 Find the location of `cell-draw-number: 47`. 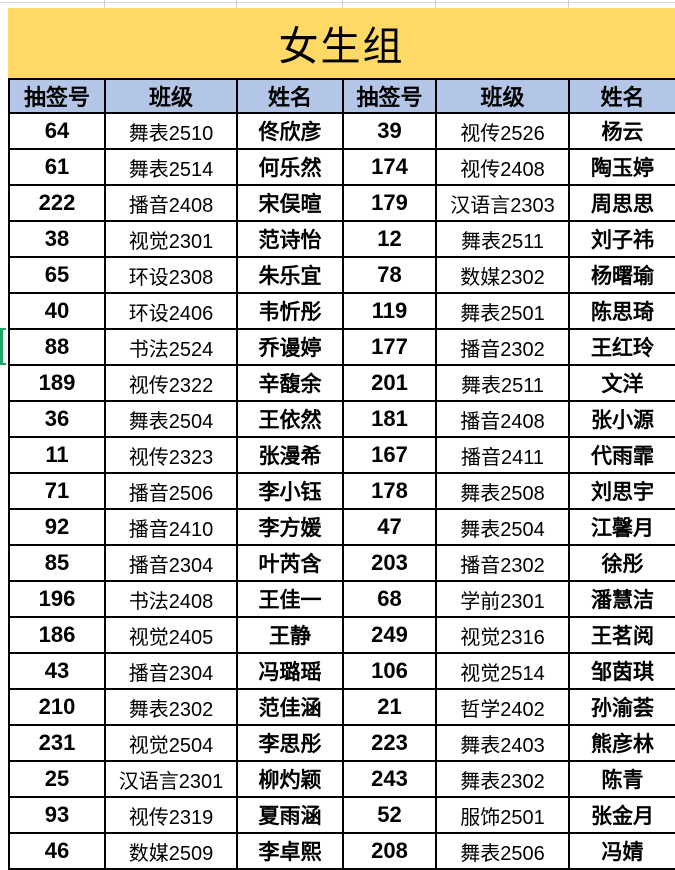

cell-draw-number: 47 is located at coordinates (389, 527).